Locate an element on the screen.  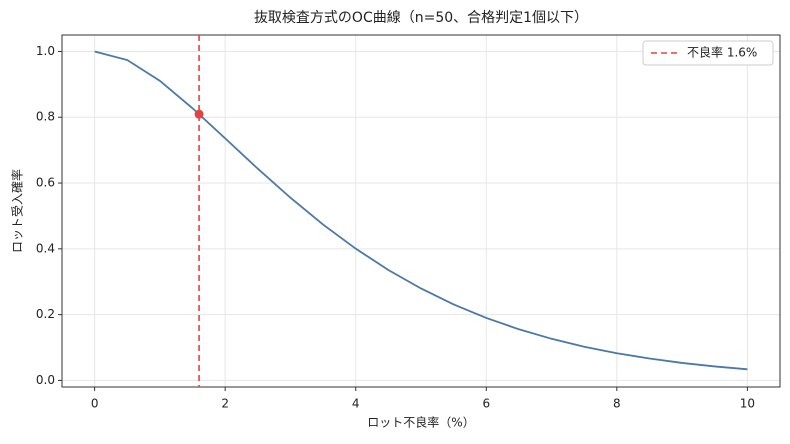
x-tick-label: 4 is located at coordinates (356, 404).